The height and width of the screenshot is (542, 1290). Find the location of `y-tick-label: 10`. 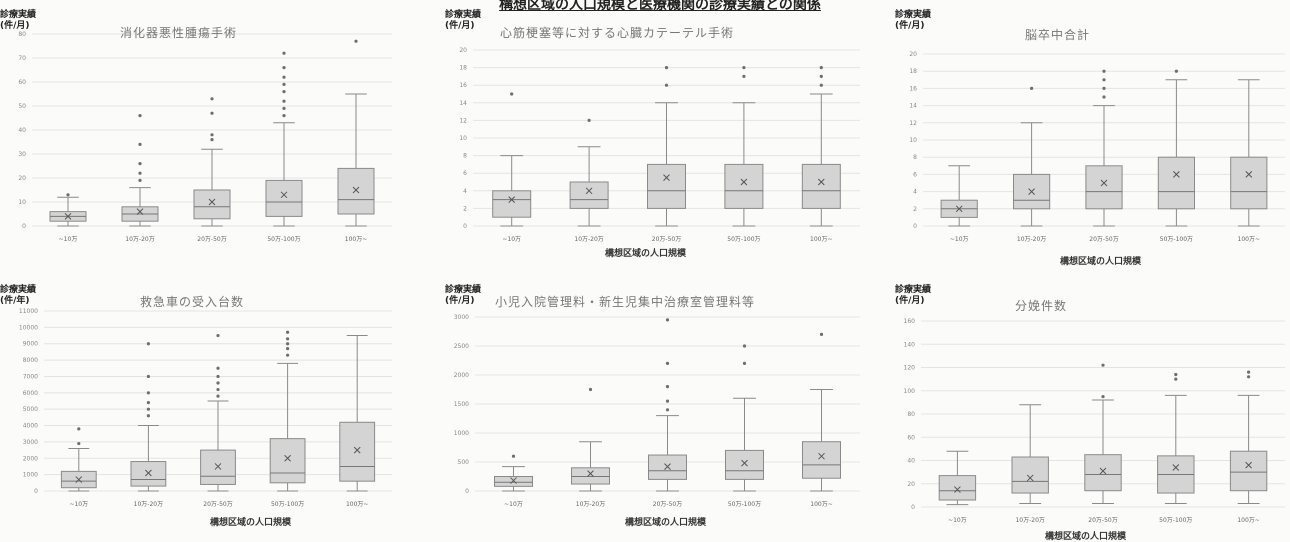

y-tick-label: 10 is located at coordinates (463, 138).